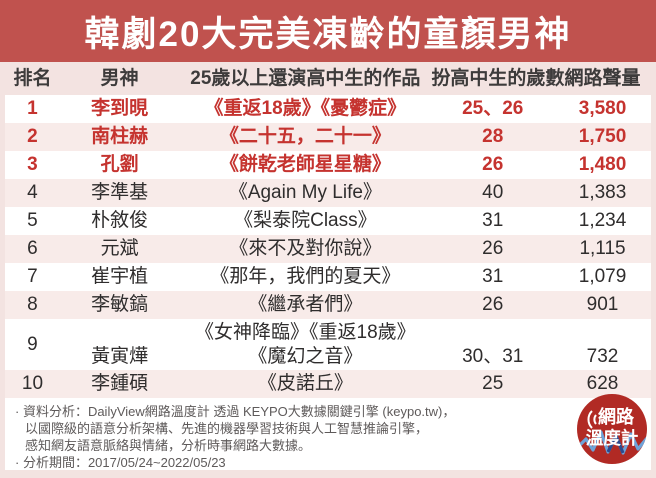 The image size is (656, 478). I want to click on name-value: 朴敘俊, so click(120, 221).